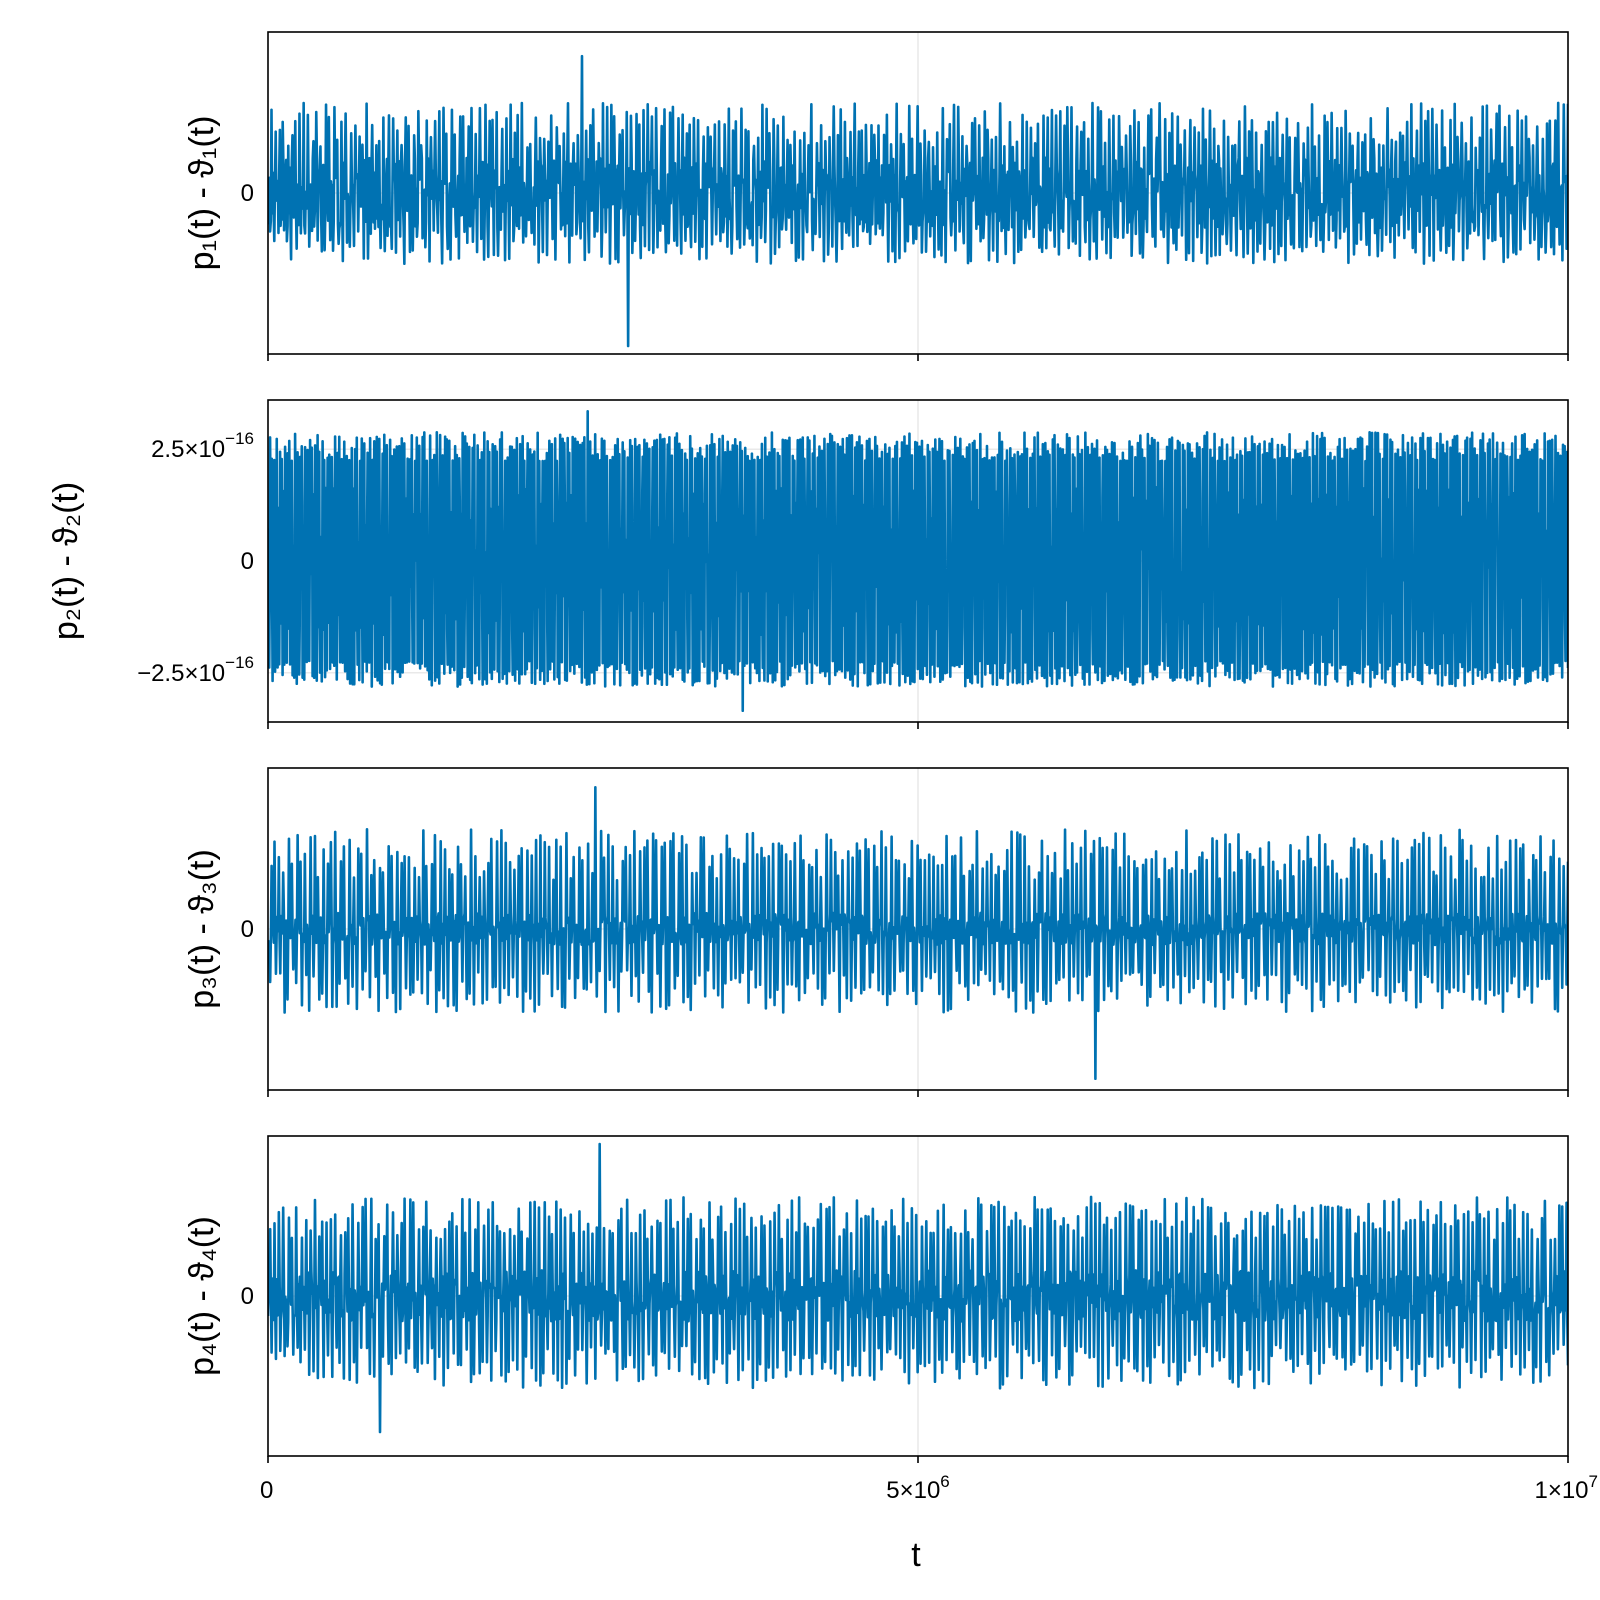 The image size is (1600, 1600). Describe the element at coordinates (918, 1488) in the screenshot. I see `x-tick-label: 5×10⁶` at that location.